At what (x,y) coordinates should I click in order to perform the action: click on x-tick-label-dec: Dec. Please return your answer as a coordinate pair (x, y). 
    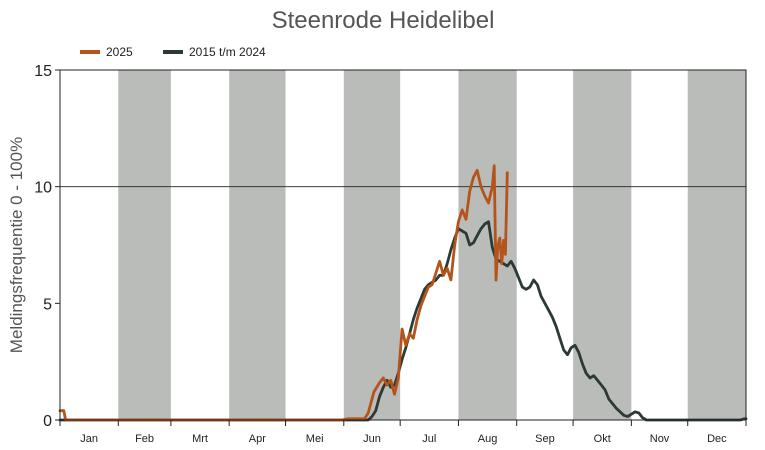
    Looking at the image, I should click on (717, 439).